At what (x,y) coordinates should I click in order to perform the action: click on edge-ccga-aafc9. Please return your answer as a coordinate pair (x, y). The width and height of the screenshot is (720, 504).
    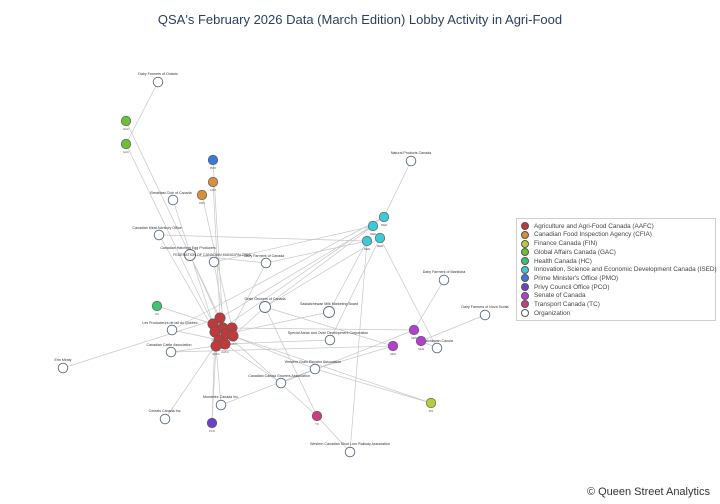
    Looking at the image, I should click on (253, 363).